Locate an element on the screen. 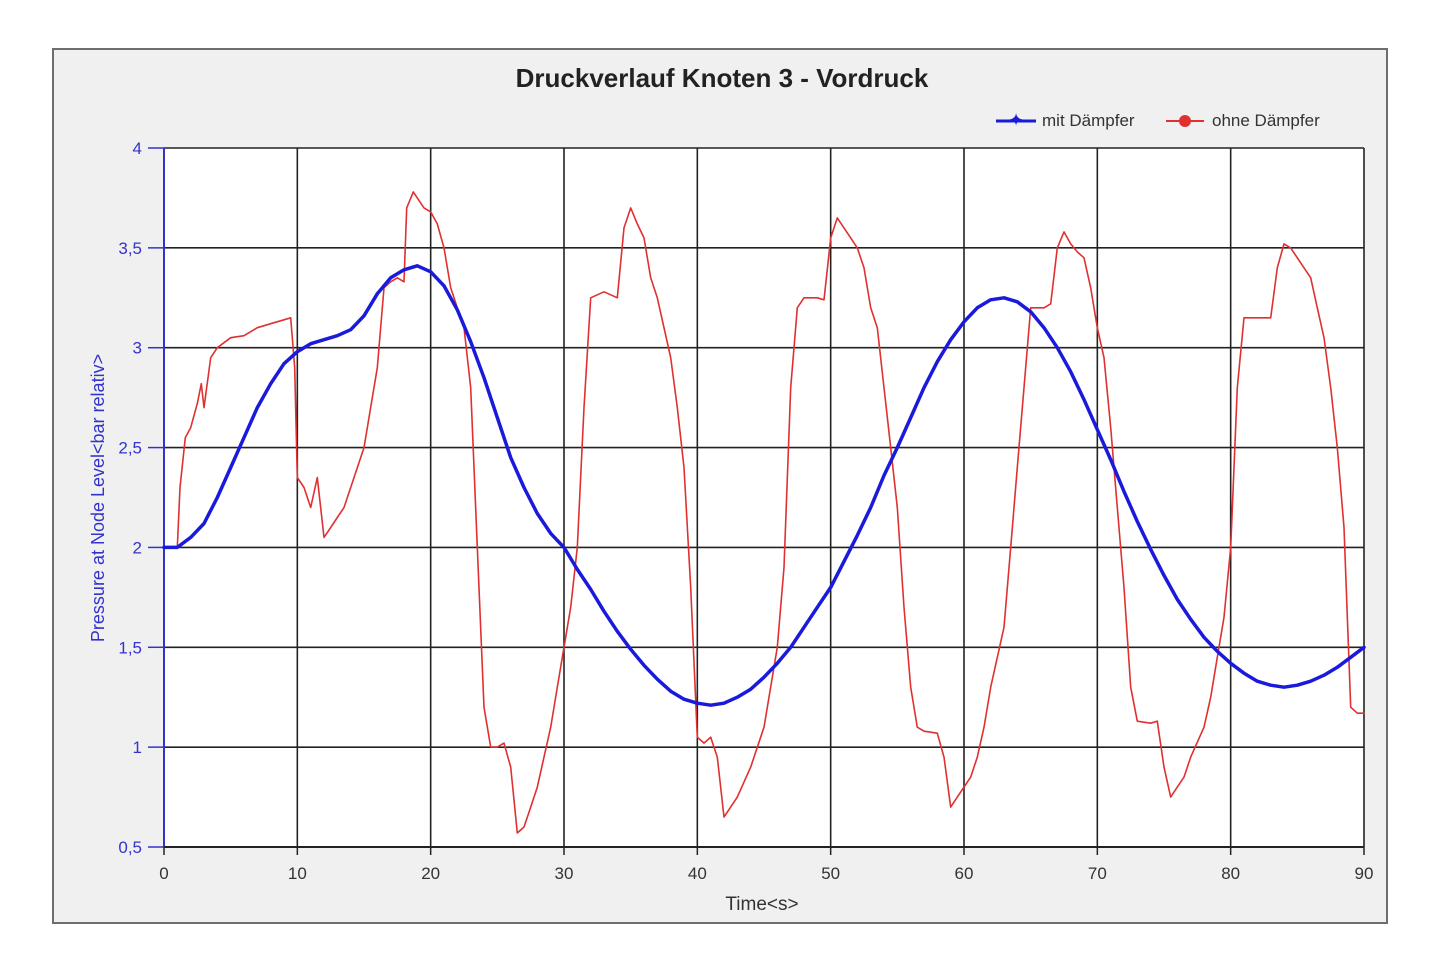 This screenshot has height=974, width=1433. y-tick-label: 2,5 is located at coordinates (130, 448).